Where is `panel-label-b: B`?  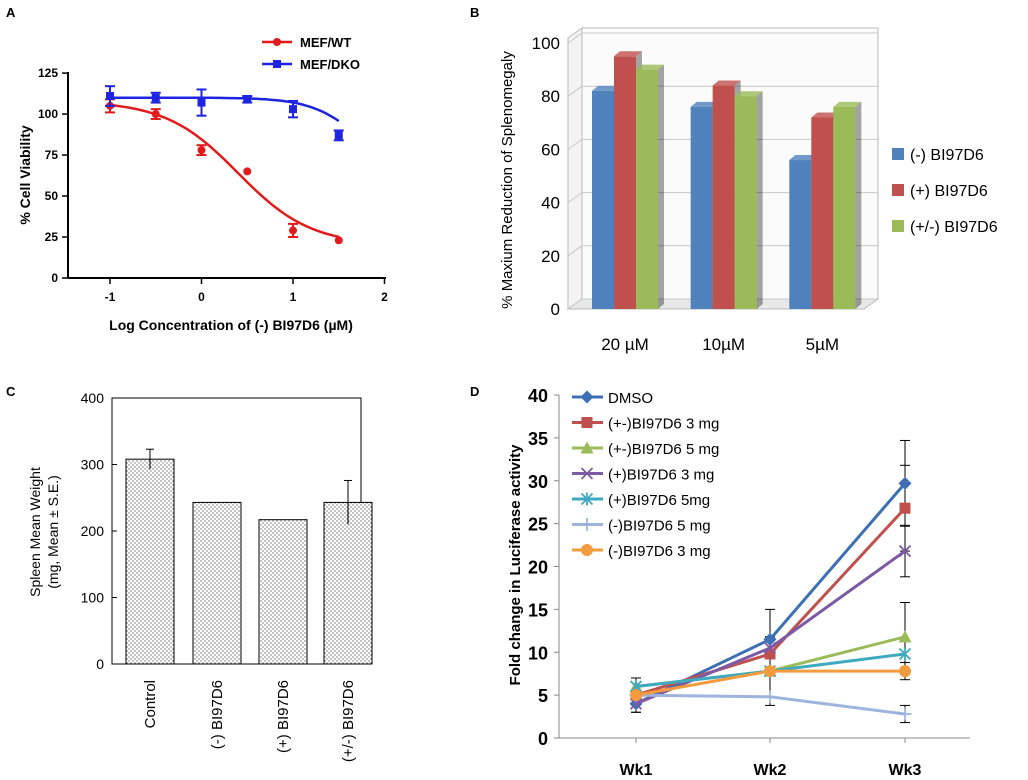 panel-label-b: B is located at coordinates (474, 12).